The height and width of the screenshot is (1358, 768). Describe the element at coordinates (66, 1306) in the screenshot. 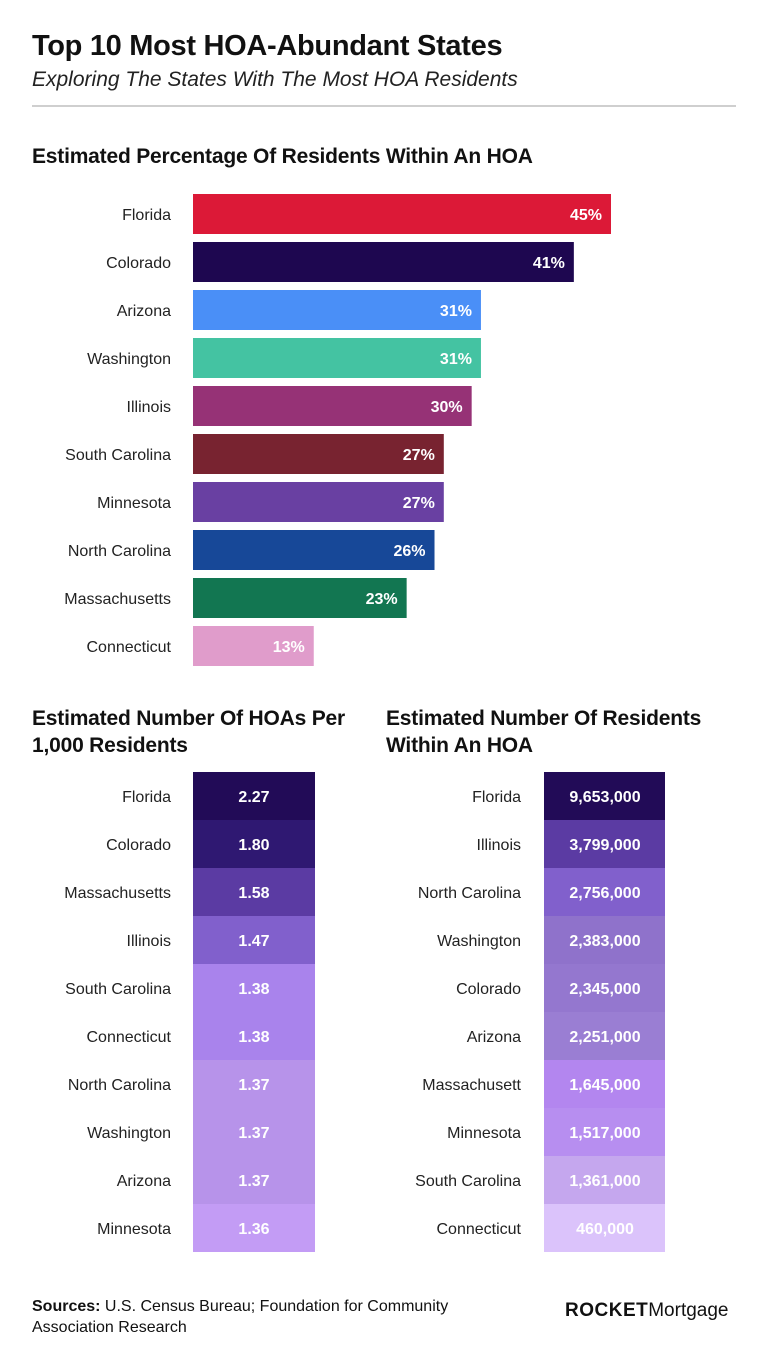

I see `sources-label: Sources:` at that location.